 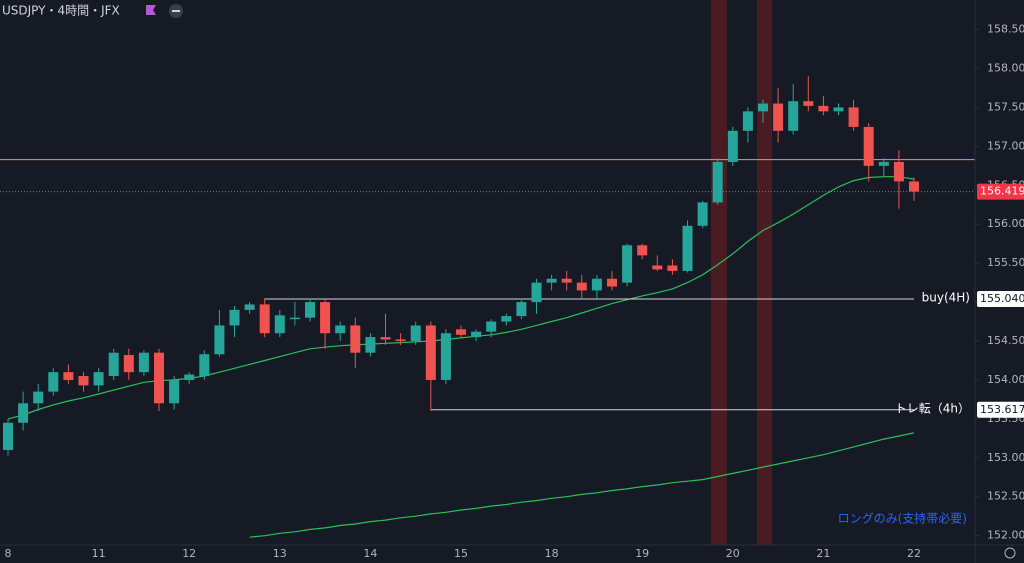 What do you see at coordinates (99, 553) in the screenshot?
I see `x-tick-label: 11` at bounding box center [99, 553].